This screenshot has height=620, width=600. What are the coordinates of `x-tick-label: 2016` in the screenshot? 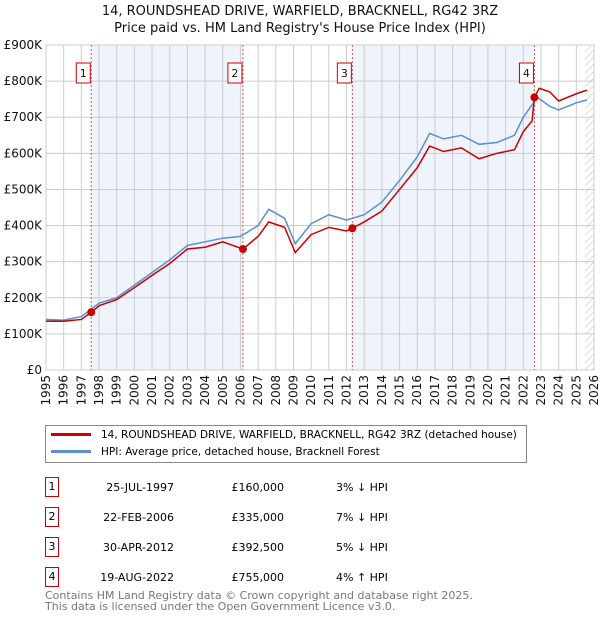 It's located at (417, 390).